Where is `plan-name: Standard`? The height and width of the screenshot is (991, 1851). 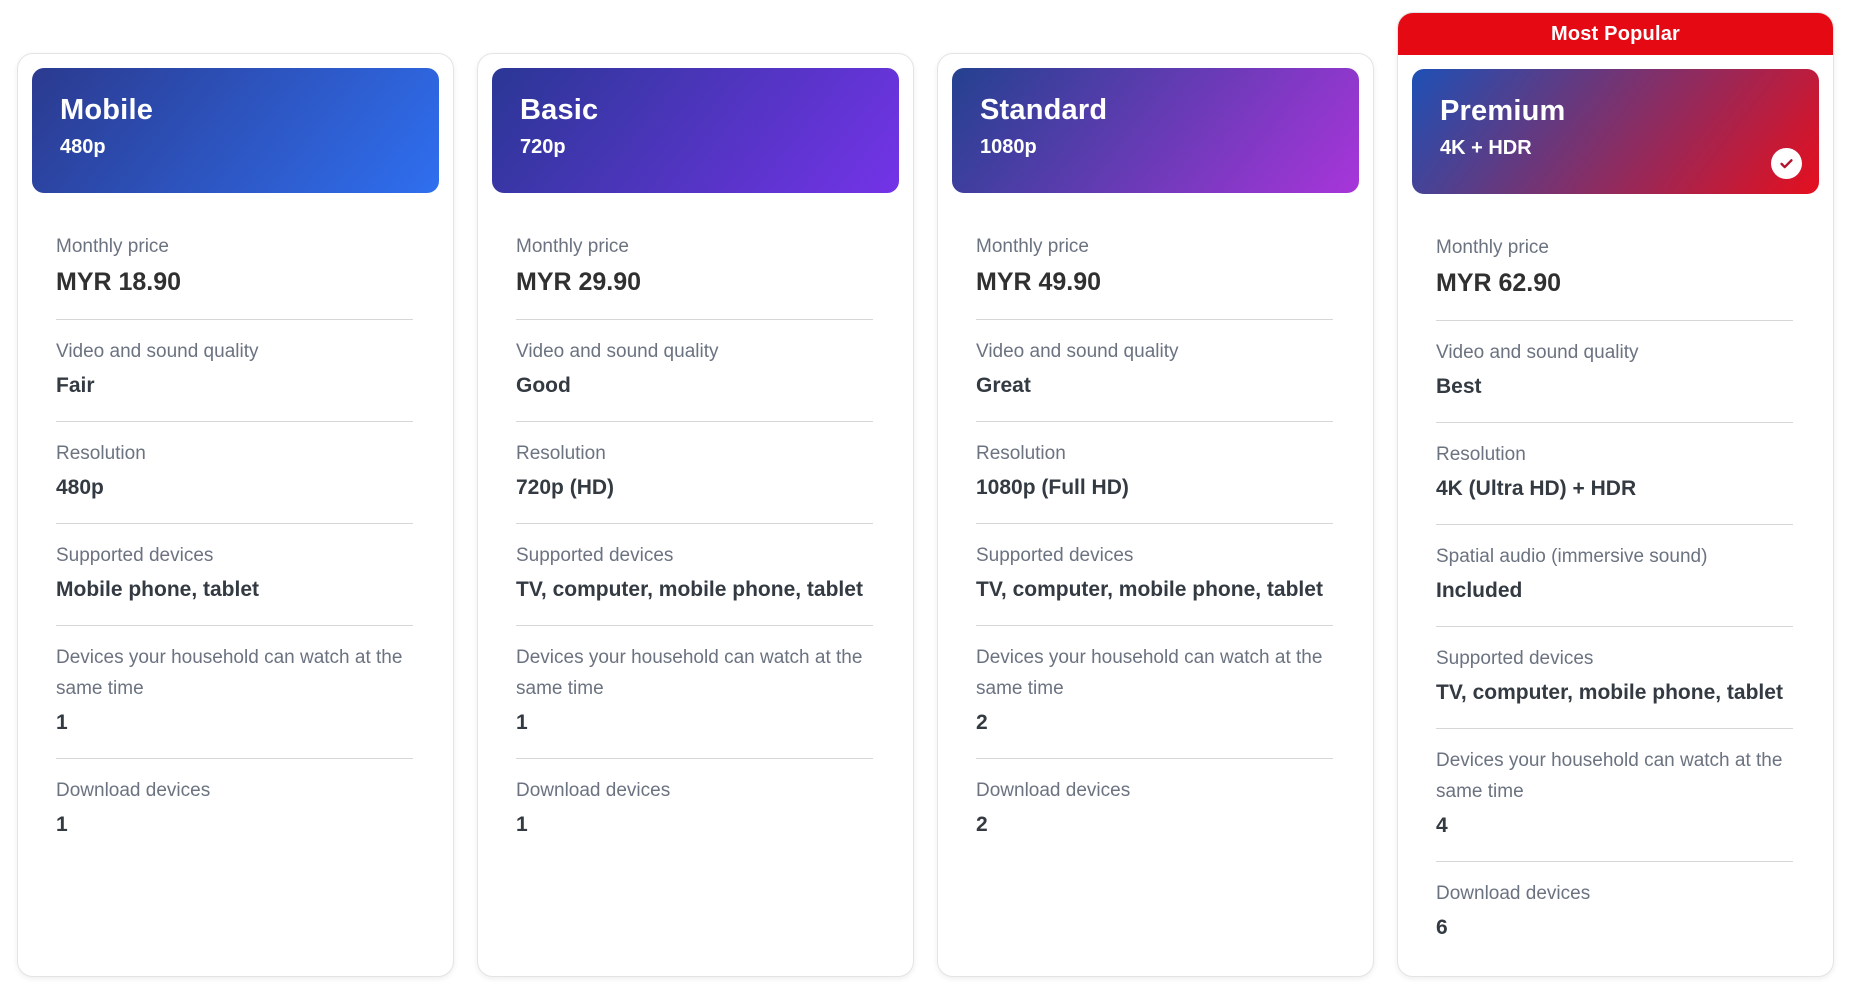 plan-name: Standard is located at coordinates (1044, 110).